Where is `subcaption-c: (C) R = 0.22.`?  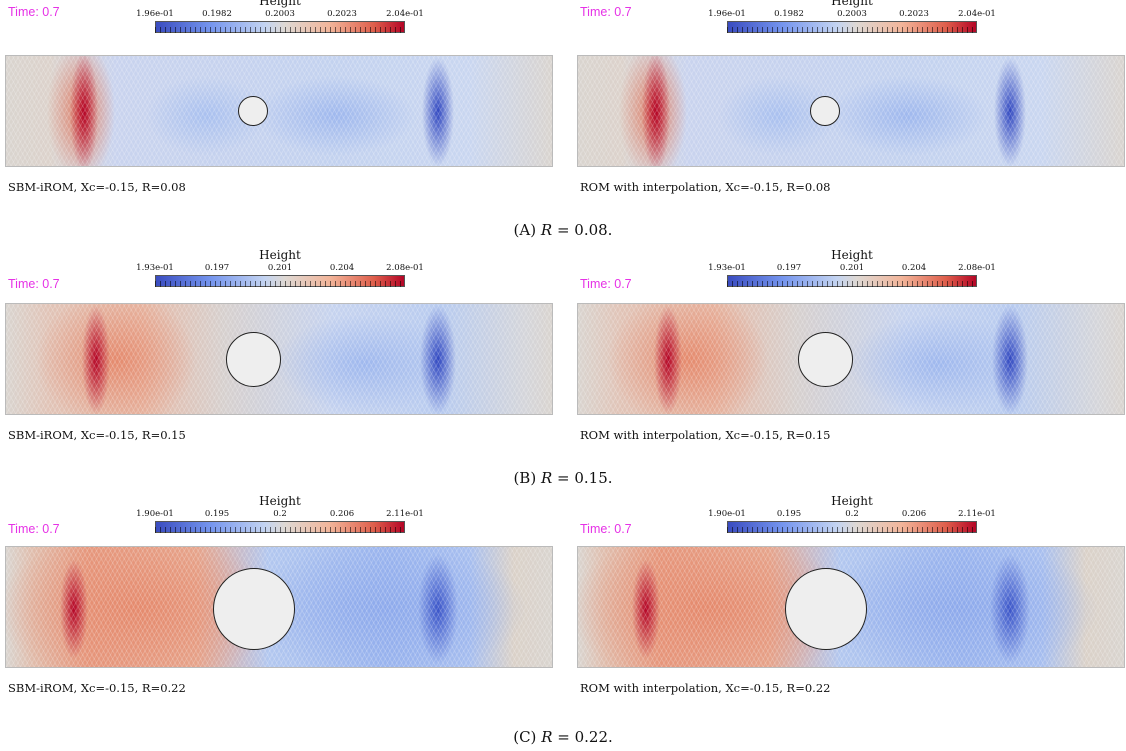
subcaption-c: (C) R = 0.22. is located at coordinates (563, 737).